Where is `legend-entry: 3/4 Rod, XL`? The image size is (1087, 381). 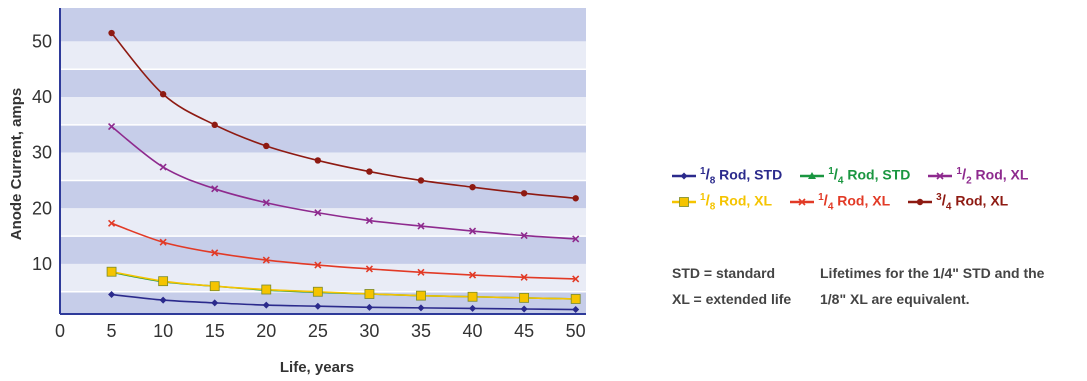
legend-entry: 3/4 Rod, XL is located at coordinates (958, 202).